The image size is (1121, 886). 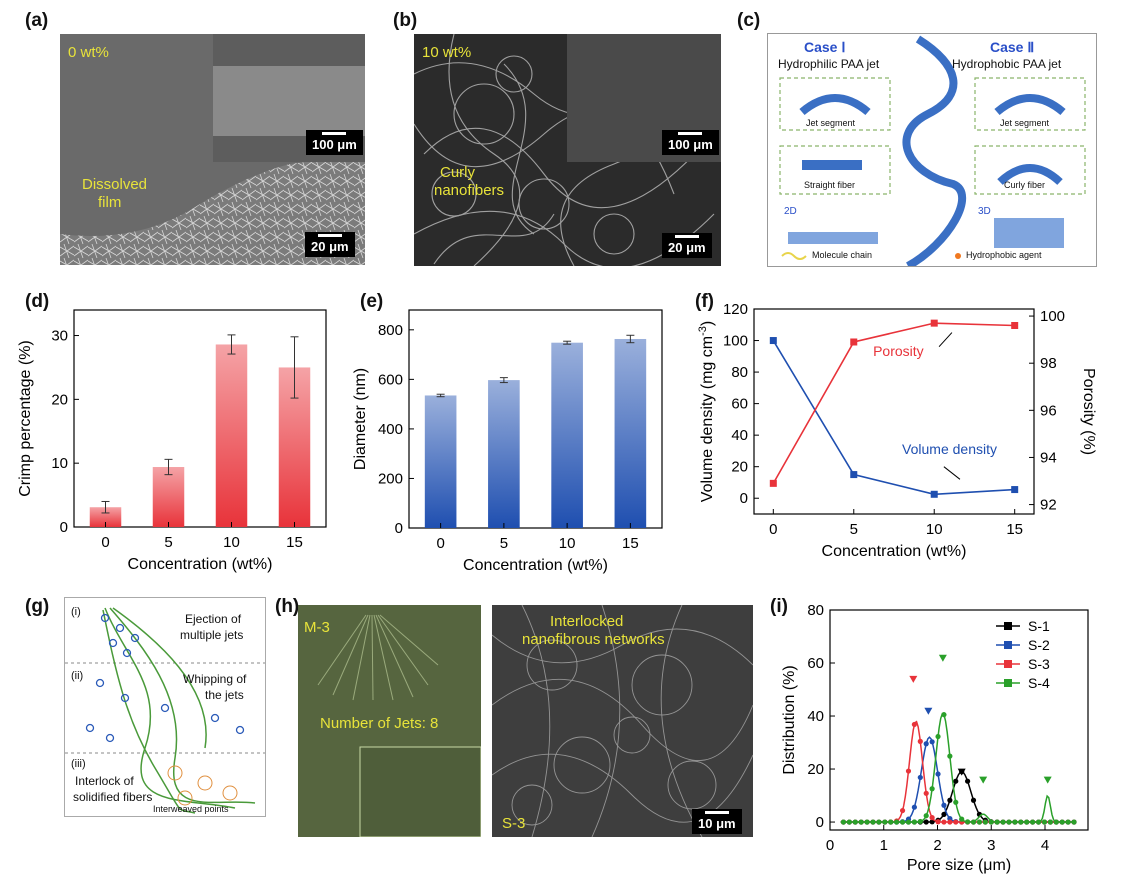 I want to click on annotation-arrow, so click(x=945, y=340).